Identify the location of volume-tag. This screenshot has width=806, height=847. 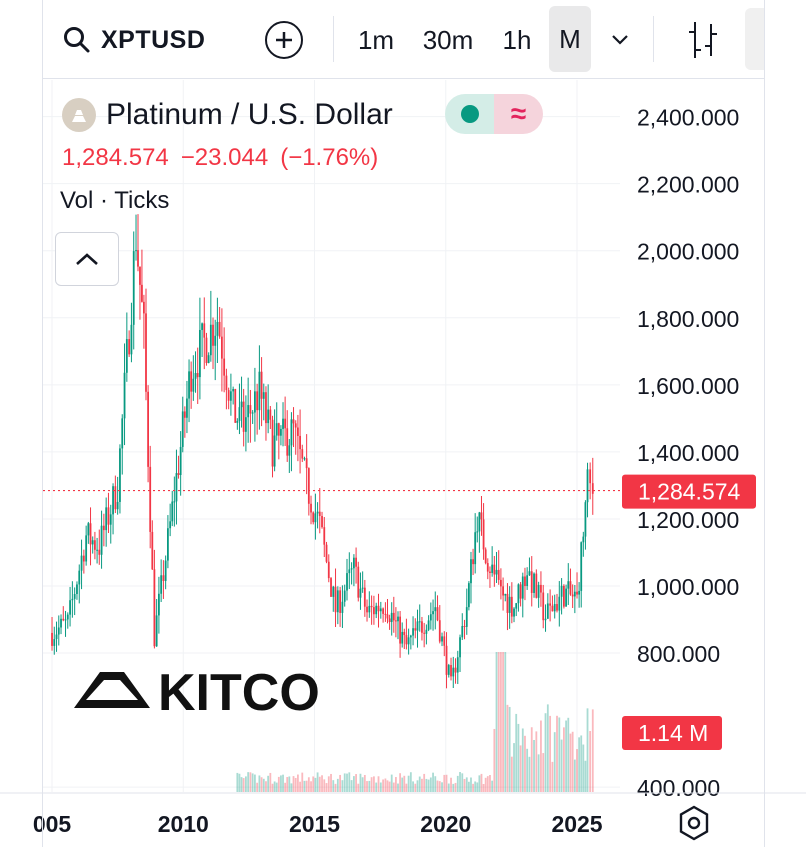
(672, 733).